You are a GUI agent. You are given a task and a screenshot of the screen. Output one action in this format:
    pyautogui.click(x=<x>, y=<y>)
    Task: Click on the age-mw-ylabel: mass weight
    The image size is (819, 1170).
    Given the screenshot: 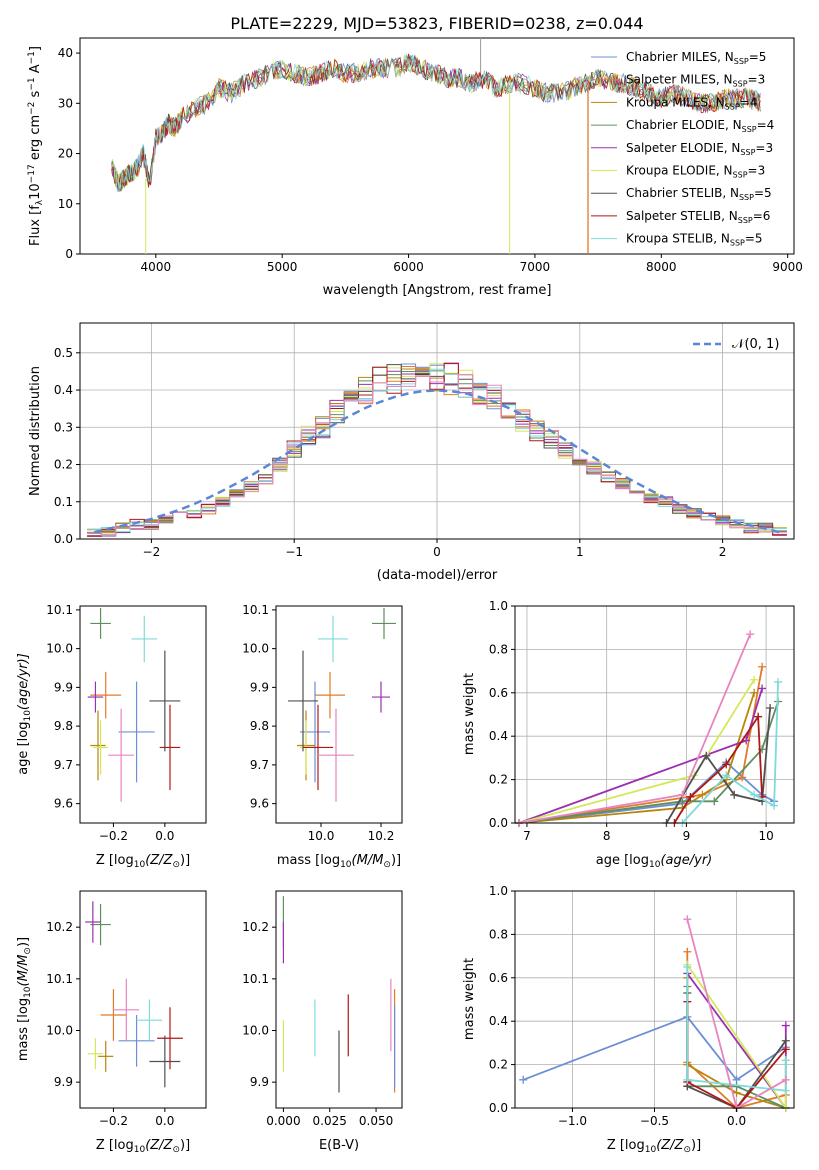 What is the action you would take?
    pyautogui.click(x=469, y=714)
    